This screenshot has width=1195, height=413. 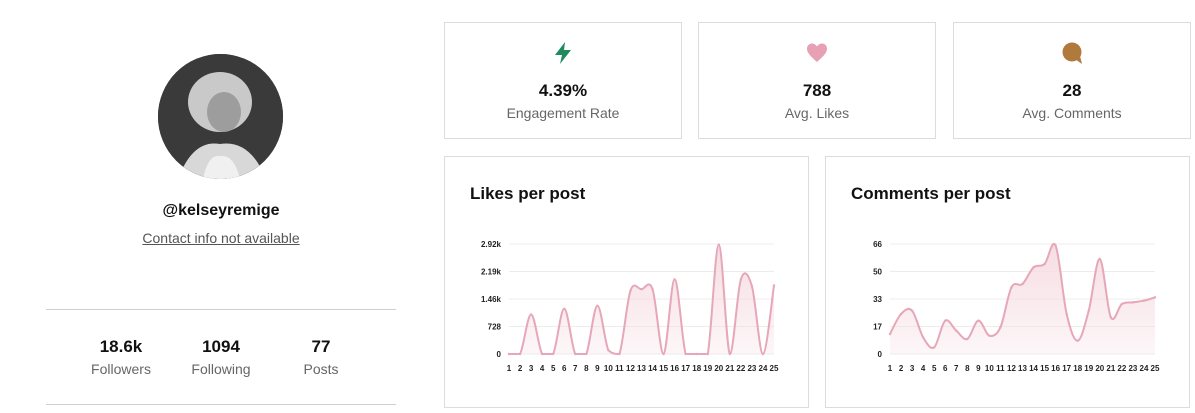 I want to click on posts-label: Posts, so click(x=321, y=369).